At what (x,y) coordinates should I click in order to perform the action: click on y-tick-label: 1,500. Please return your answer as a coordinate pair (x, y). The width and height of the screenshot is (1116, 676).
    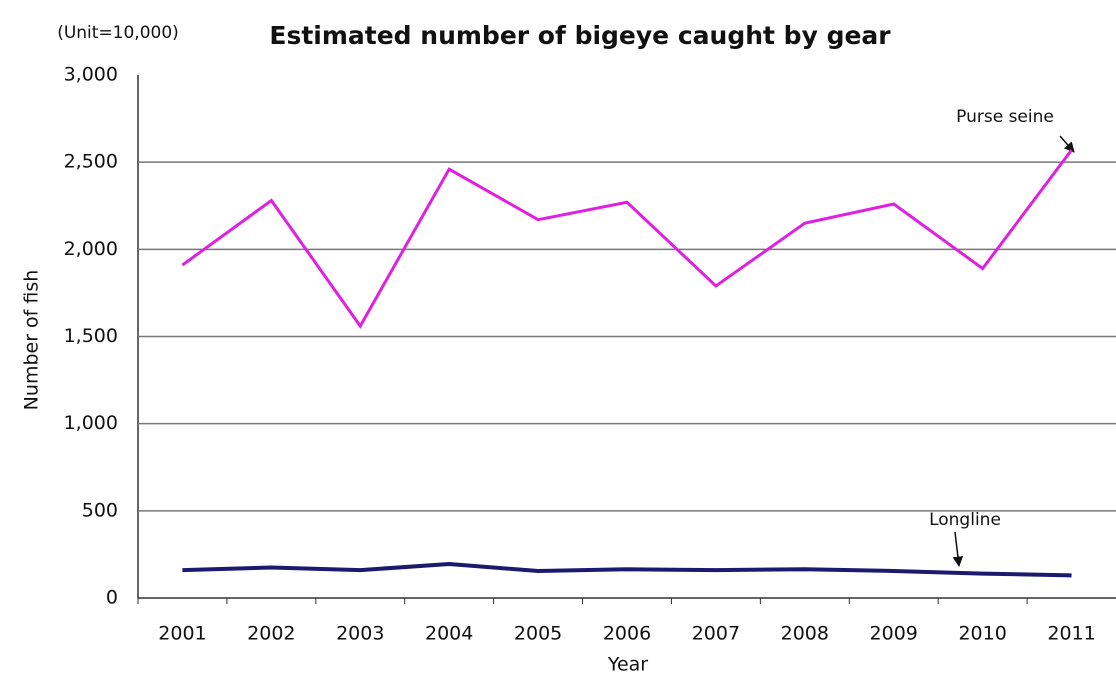
    Looking at the image, I should click on (91, 336).